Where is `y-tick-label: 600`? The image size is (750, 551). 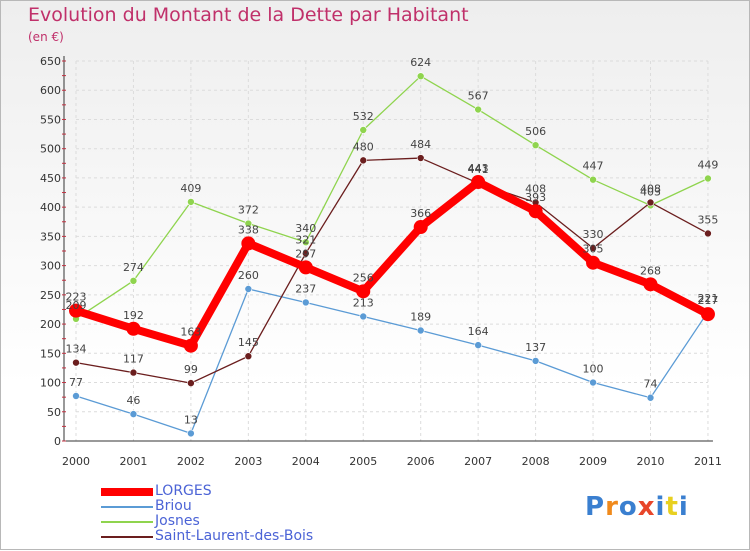 y-tick-label: 600 is located at coordinates (50, 90).